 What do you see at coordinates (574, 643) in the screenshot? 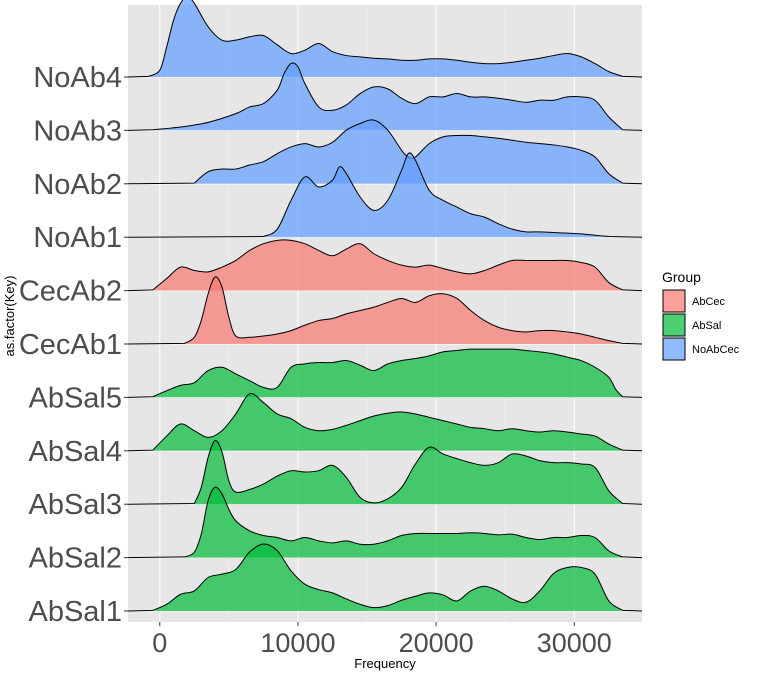
I see `x-tick-label: 30000` at bounding box center [574, 643].